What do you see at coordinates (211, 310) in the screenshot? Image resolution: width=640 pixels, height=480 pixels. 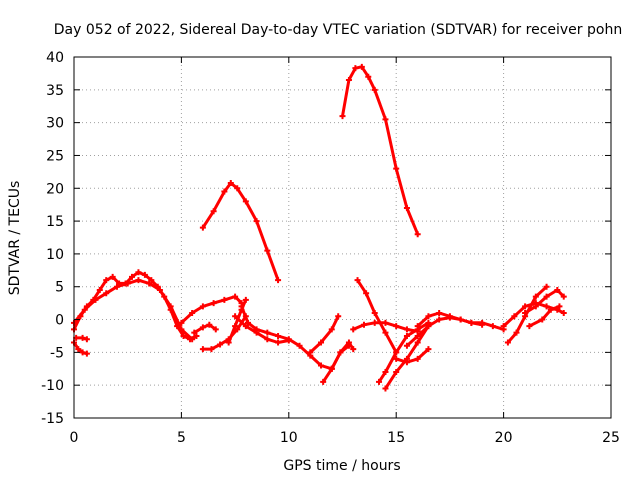 I see `series-line-s5` at bounding box center [211, 310].